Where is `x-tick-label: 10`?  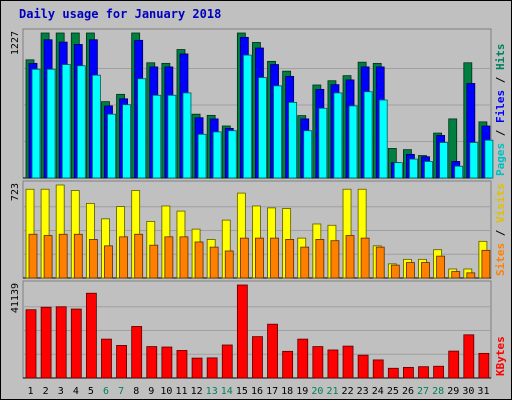
x-tick-label: 10 is located at coordinates (166, 391).